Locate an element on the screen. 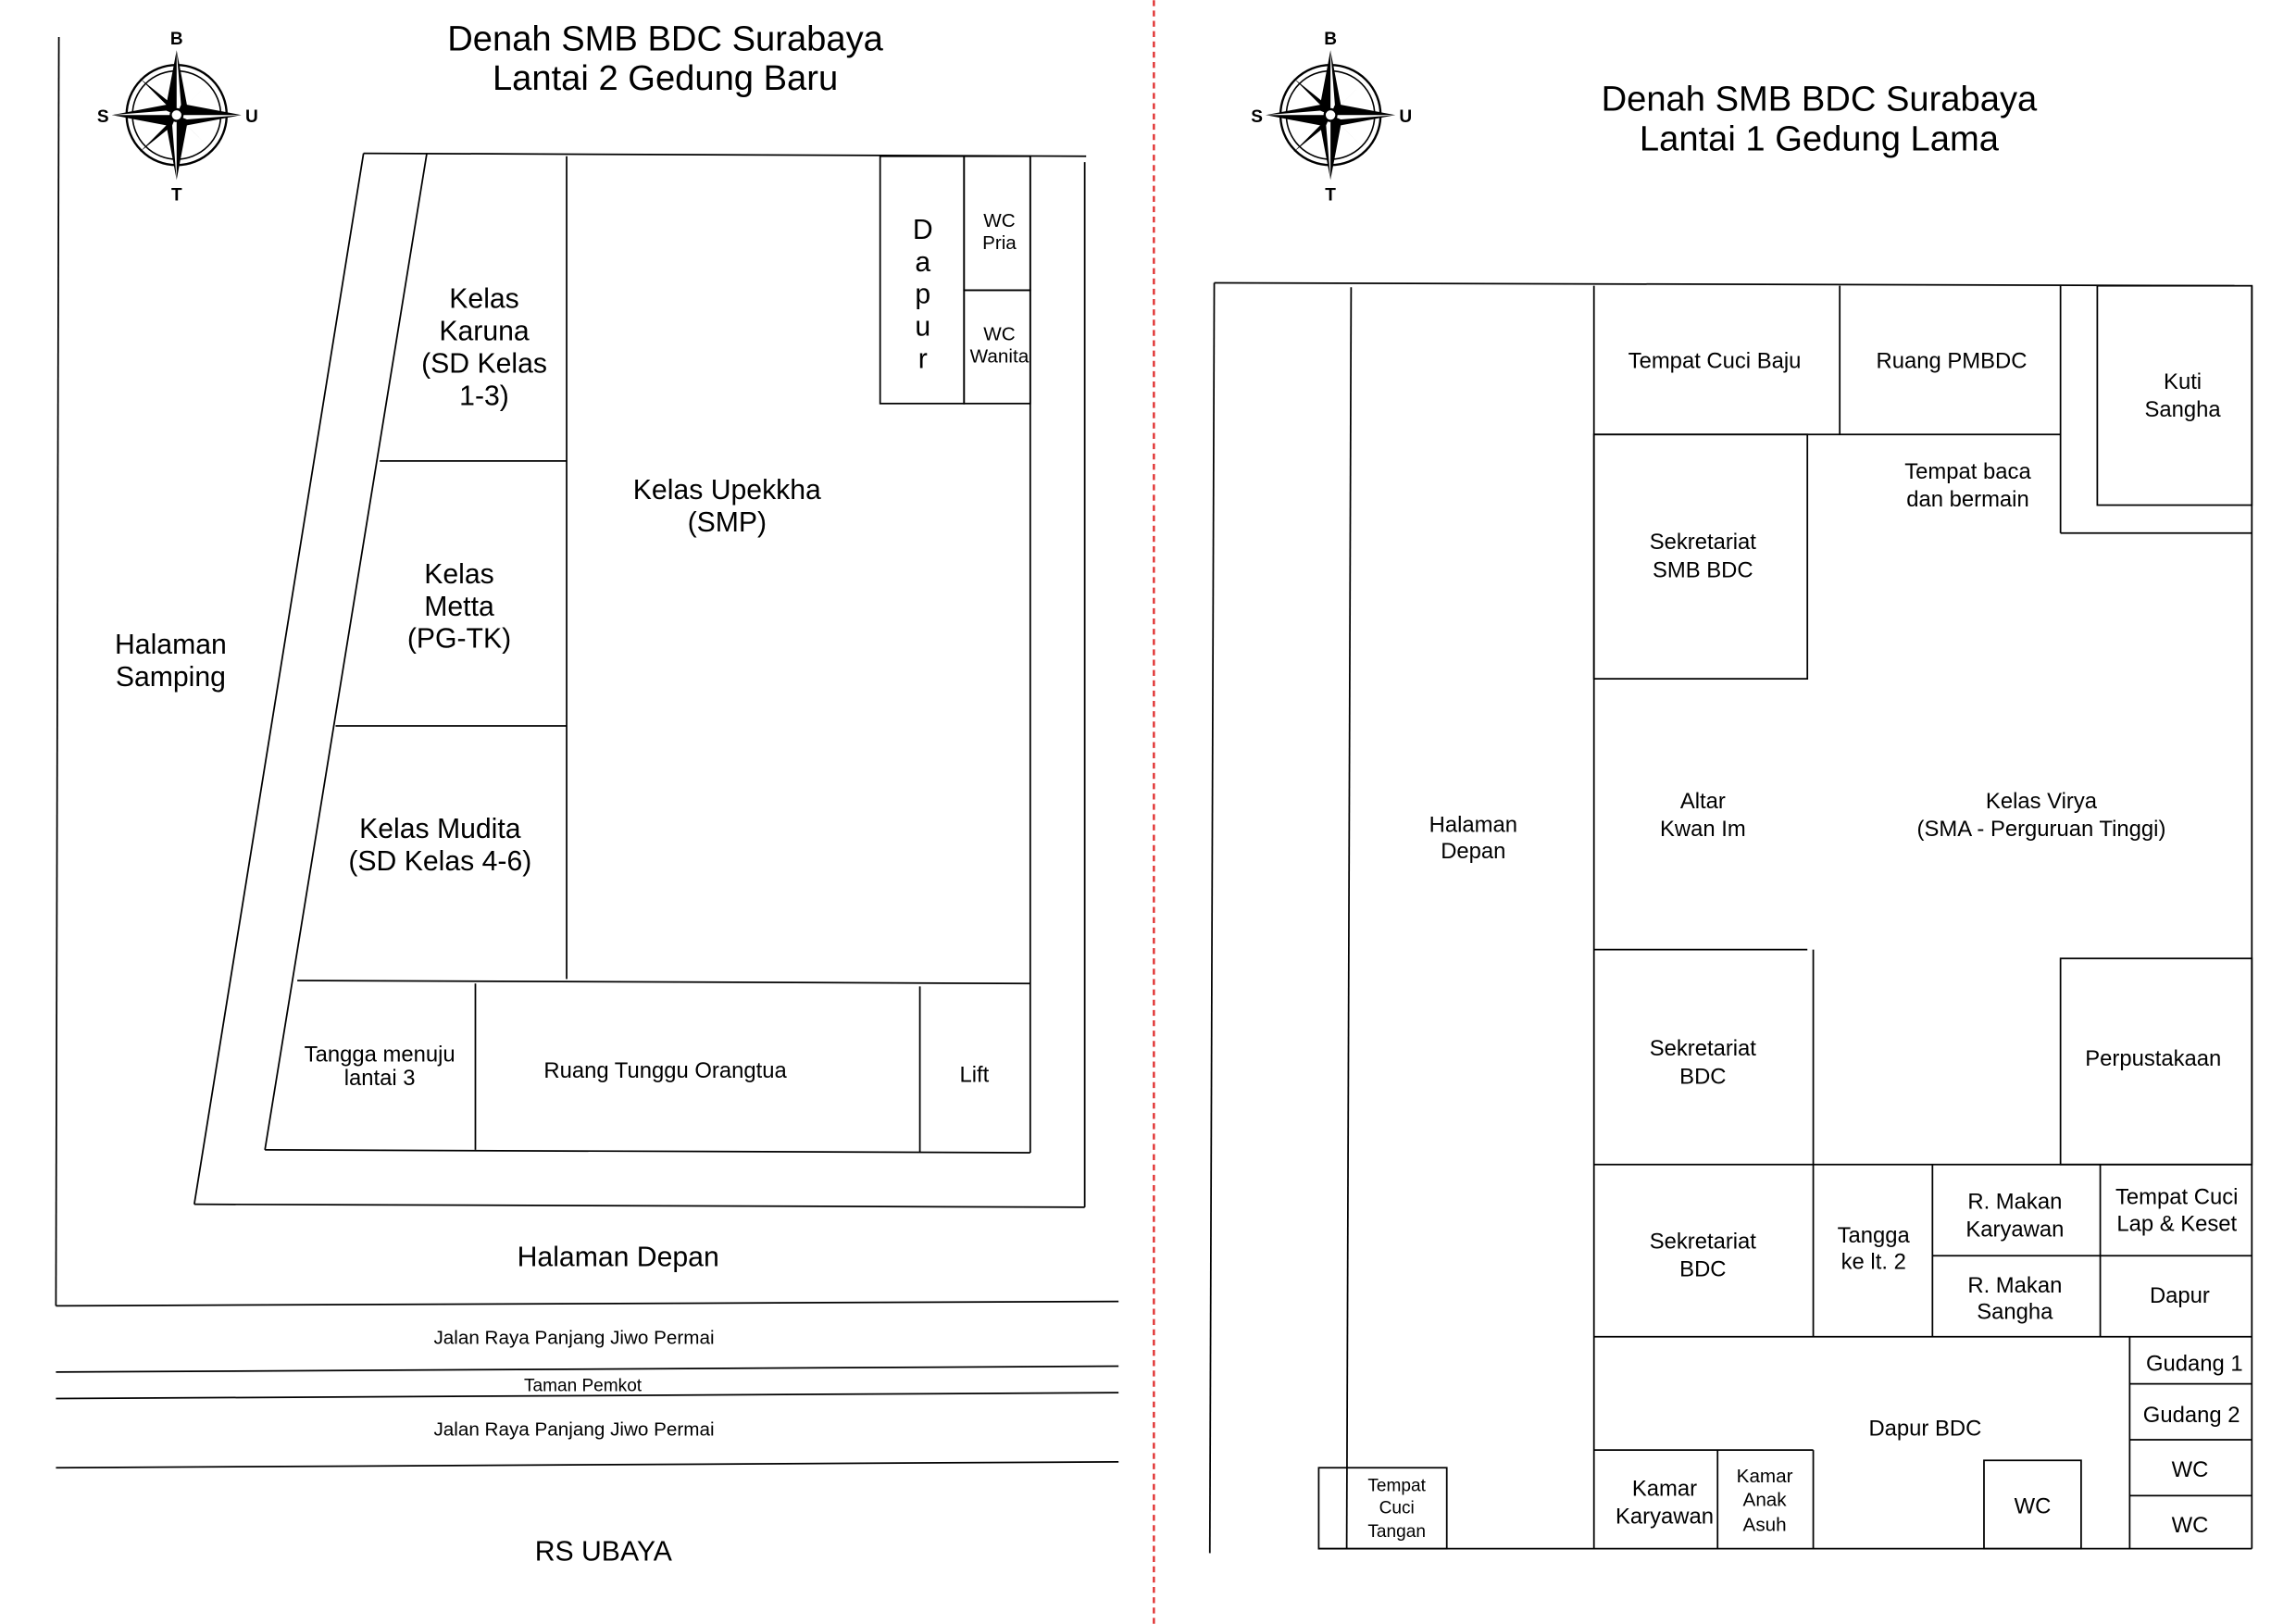 The image size is (2296, 1624). room-tangga: Tangga ke lt. 2 is located at coordinates (1874, 1249).